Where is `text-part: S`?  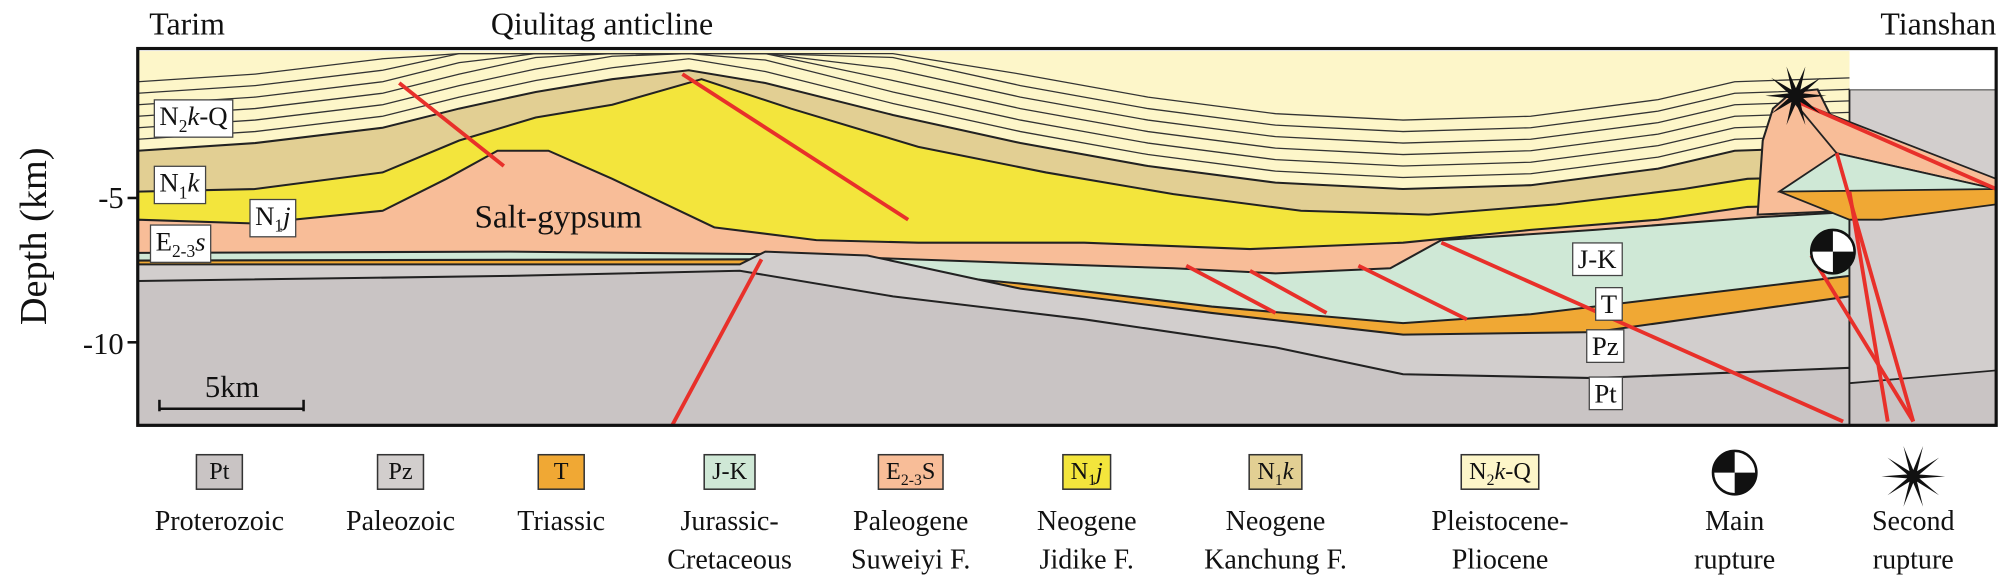
text-part: S is located at coordinates (928, 471).